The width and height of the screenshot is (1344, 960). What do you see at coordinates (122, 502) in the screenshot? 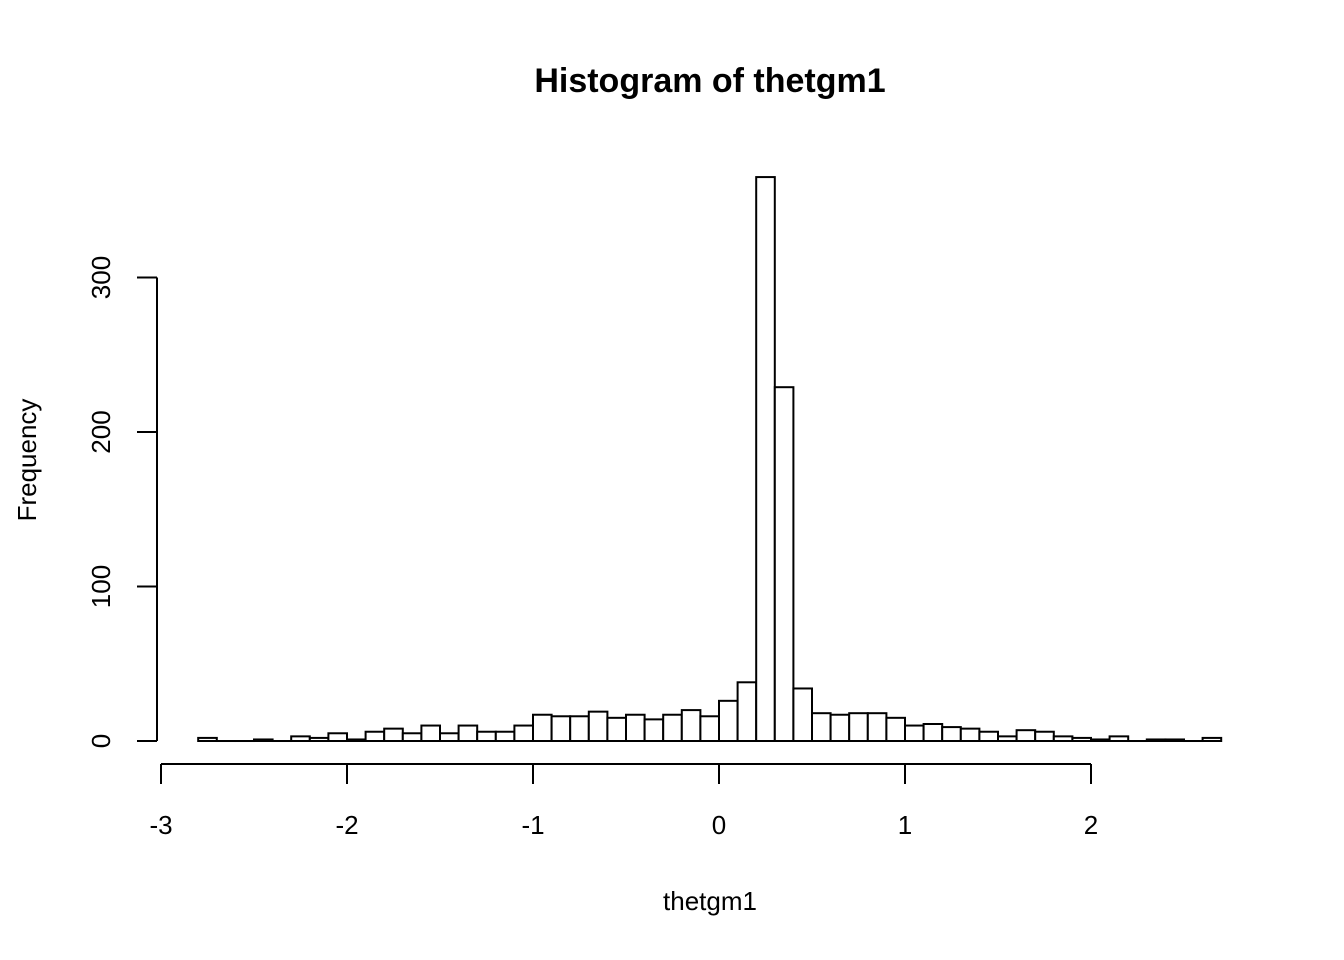
I see `y-axis: 0 100 200 300` at bounding box center [122, 502].